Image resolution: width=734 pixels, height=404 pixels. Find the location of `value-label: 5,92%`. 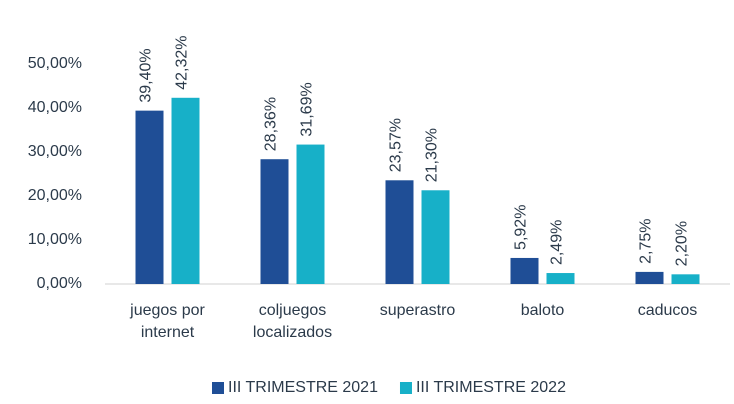

value-label: 5,92% is located at coordinates (521, 227).